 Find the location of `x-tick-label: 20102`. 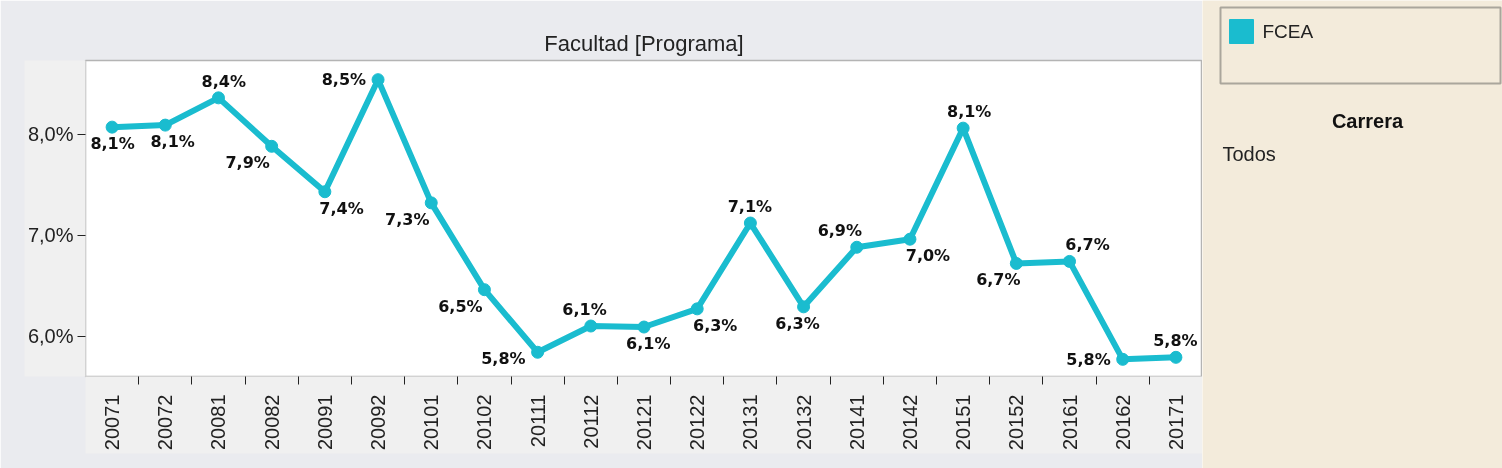

x-tick-label: 20102 is located at coordinates (484, 422).